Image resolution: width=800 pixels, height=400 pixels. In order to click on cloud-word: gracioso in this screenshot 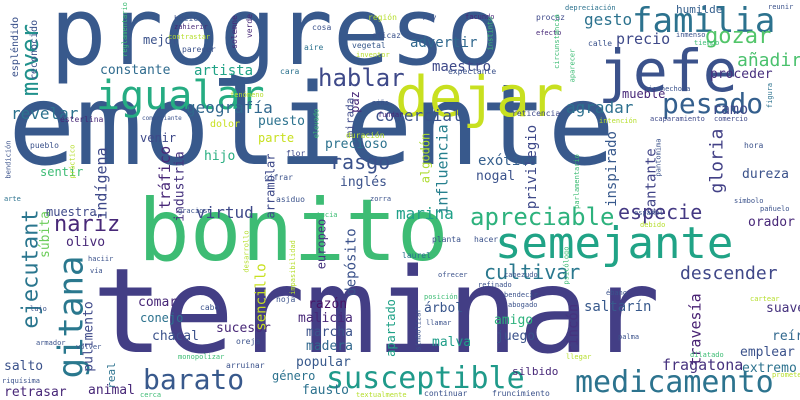, I will do `click(195, 211)`.